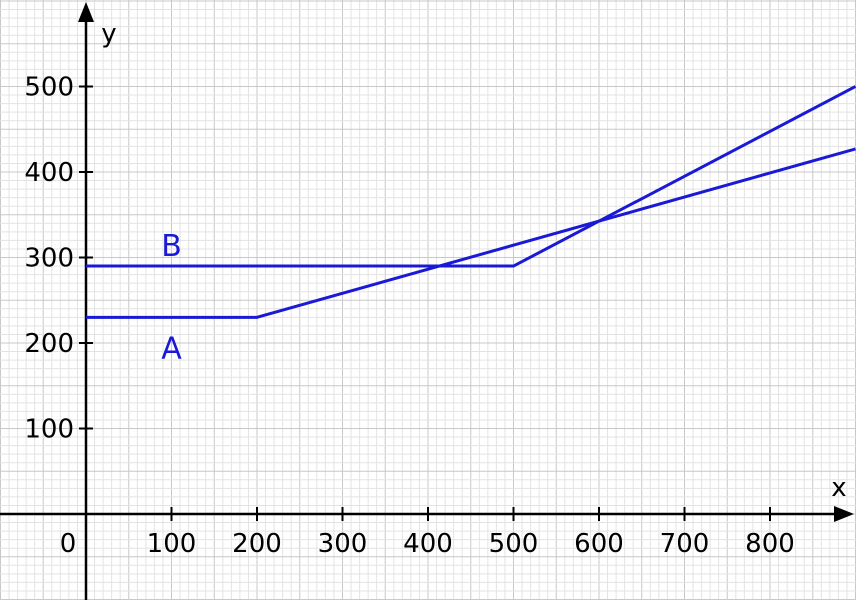  What do you see at coordinates (428, 544) in the screenshot?
I see `x-tick-label: 400` at bounding box center [428, 544].